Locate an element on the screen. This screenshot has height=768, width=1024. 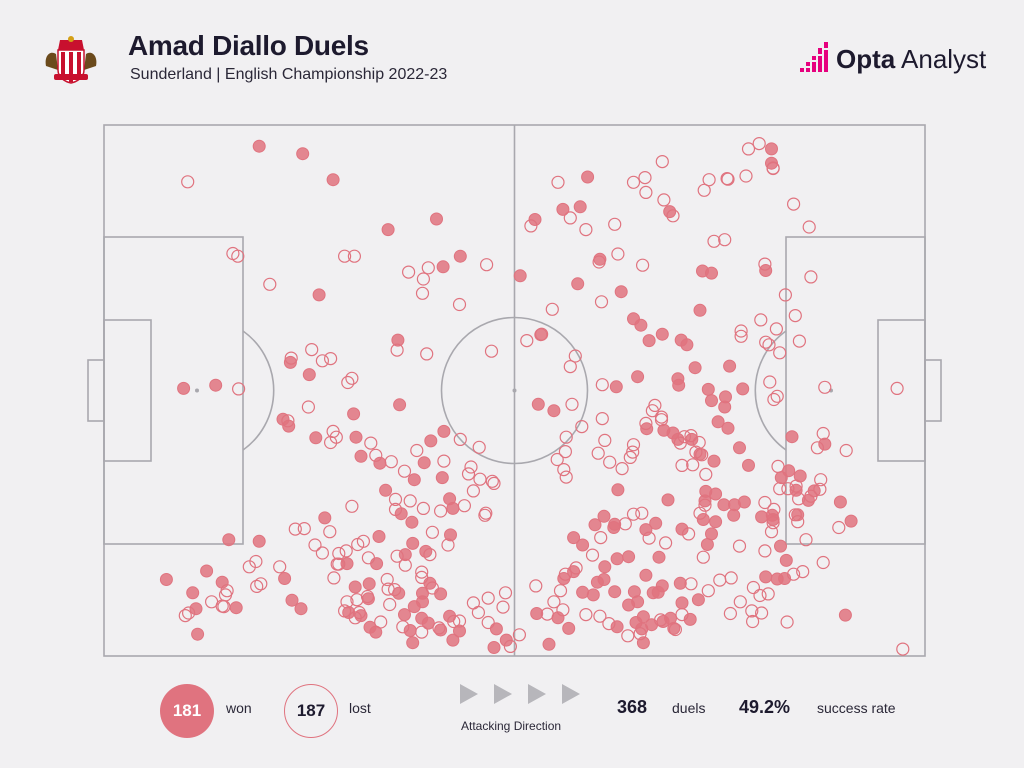
right-penalty-arc is located at coordinates (770, 390).